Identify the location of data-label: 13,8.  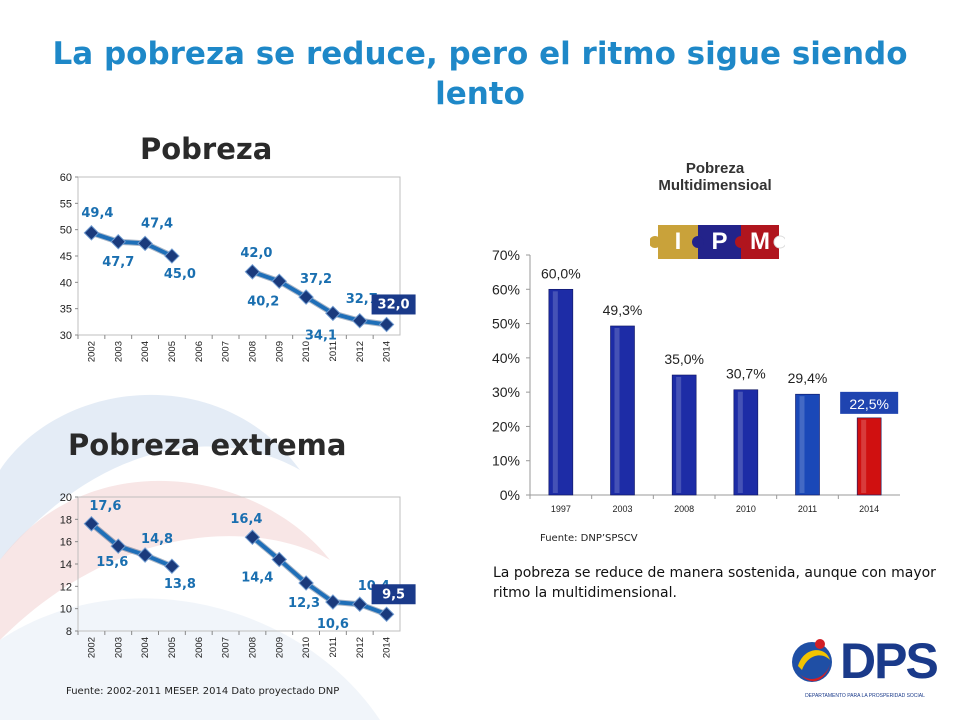
(180, 584).